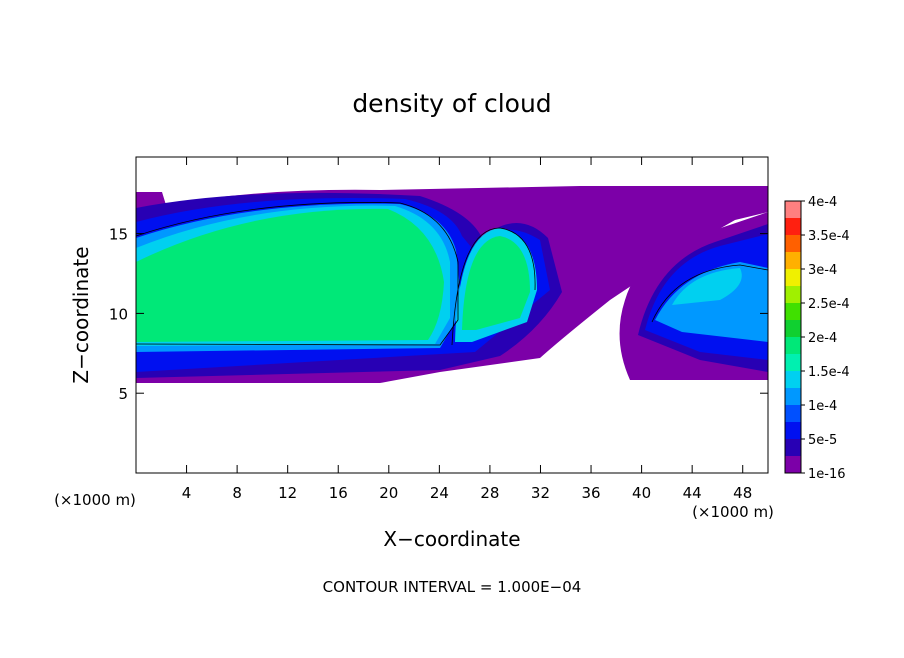 The image size is (904, 658). What do you see at coordinates (540, 493) in the screenshot?
I see `x-tick-label: 32` at bounding box center [540, 493].